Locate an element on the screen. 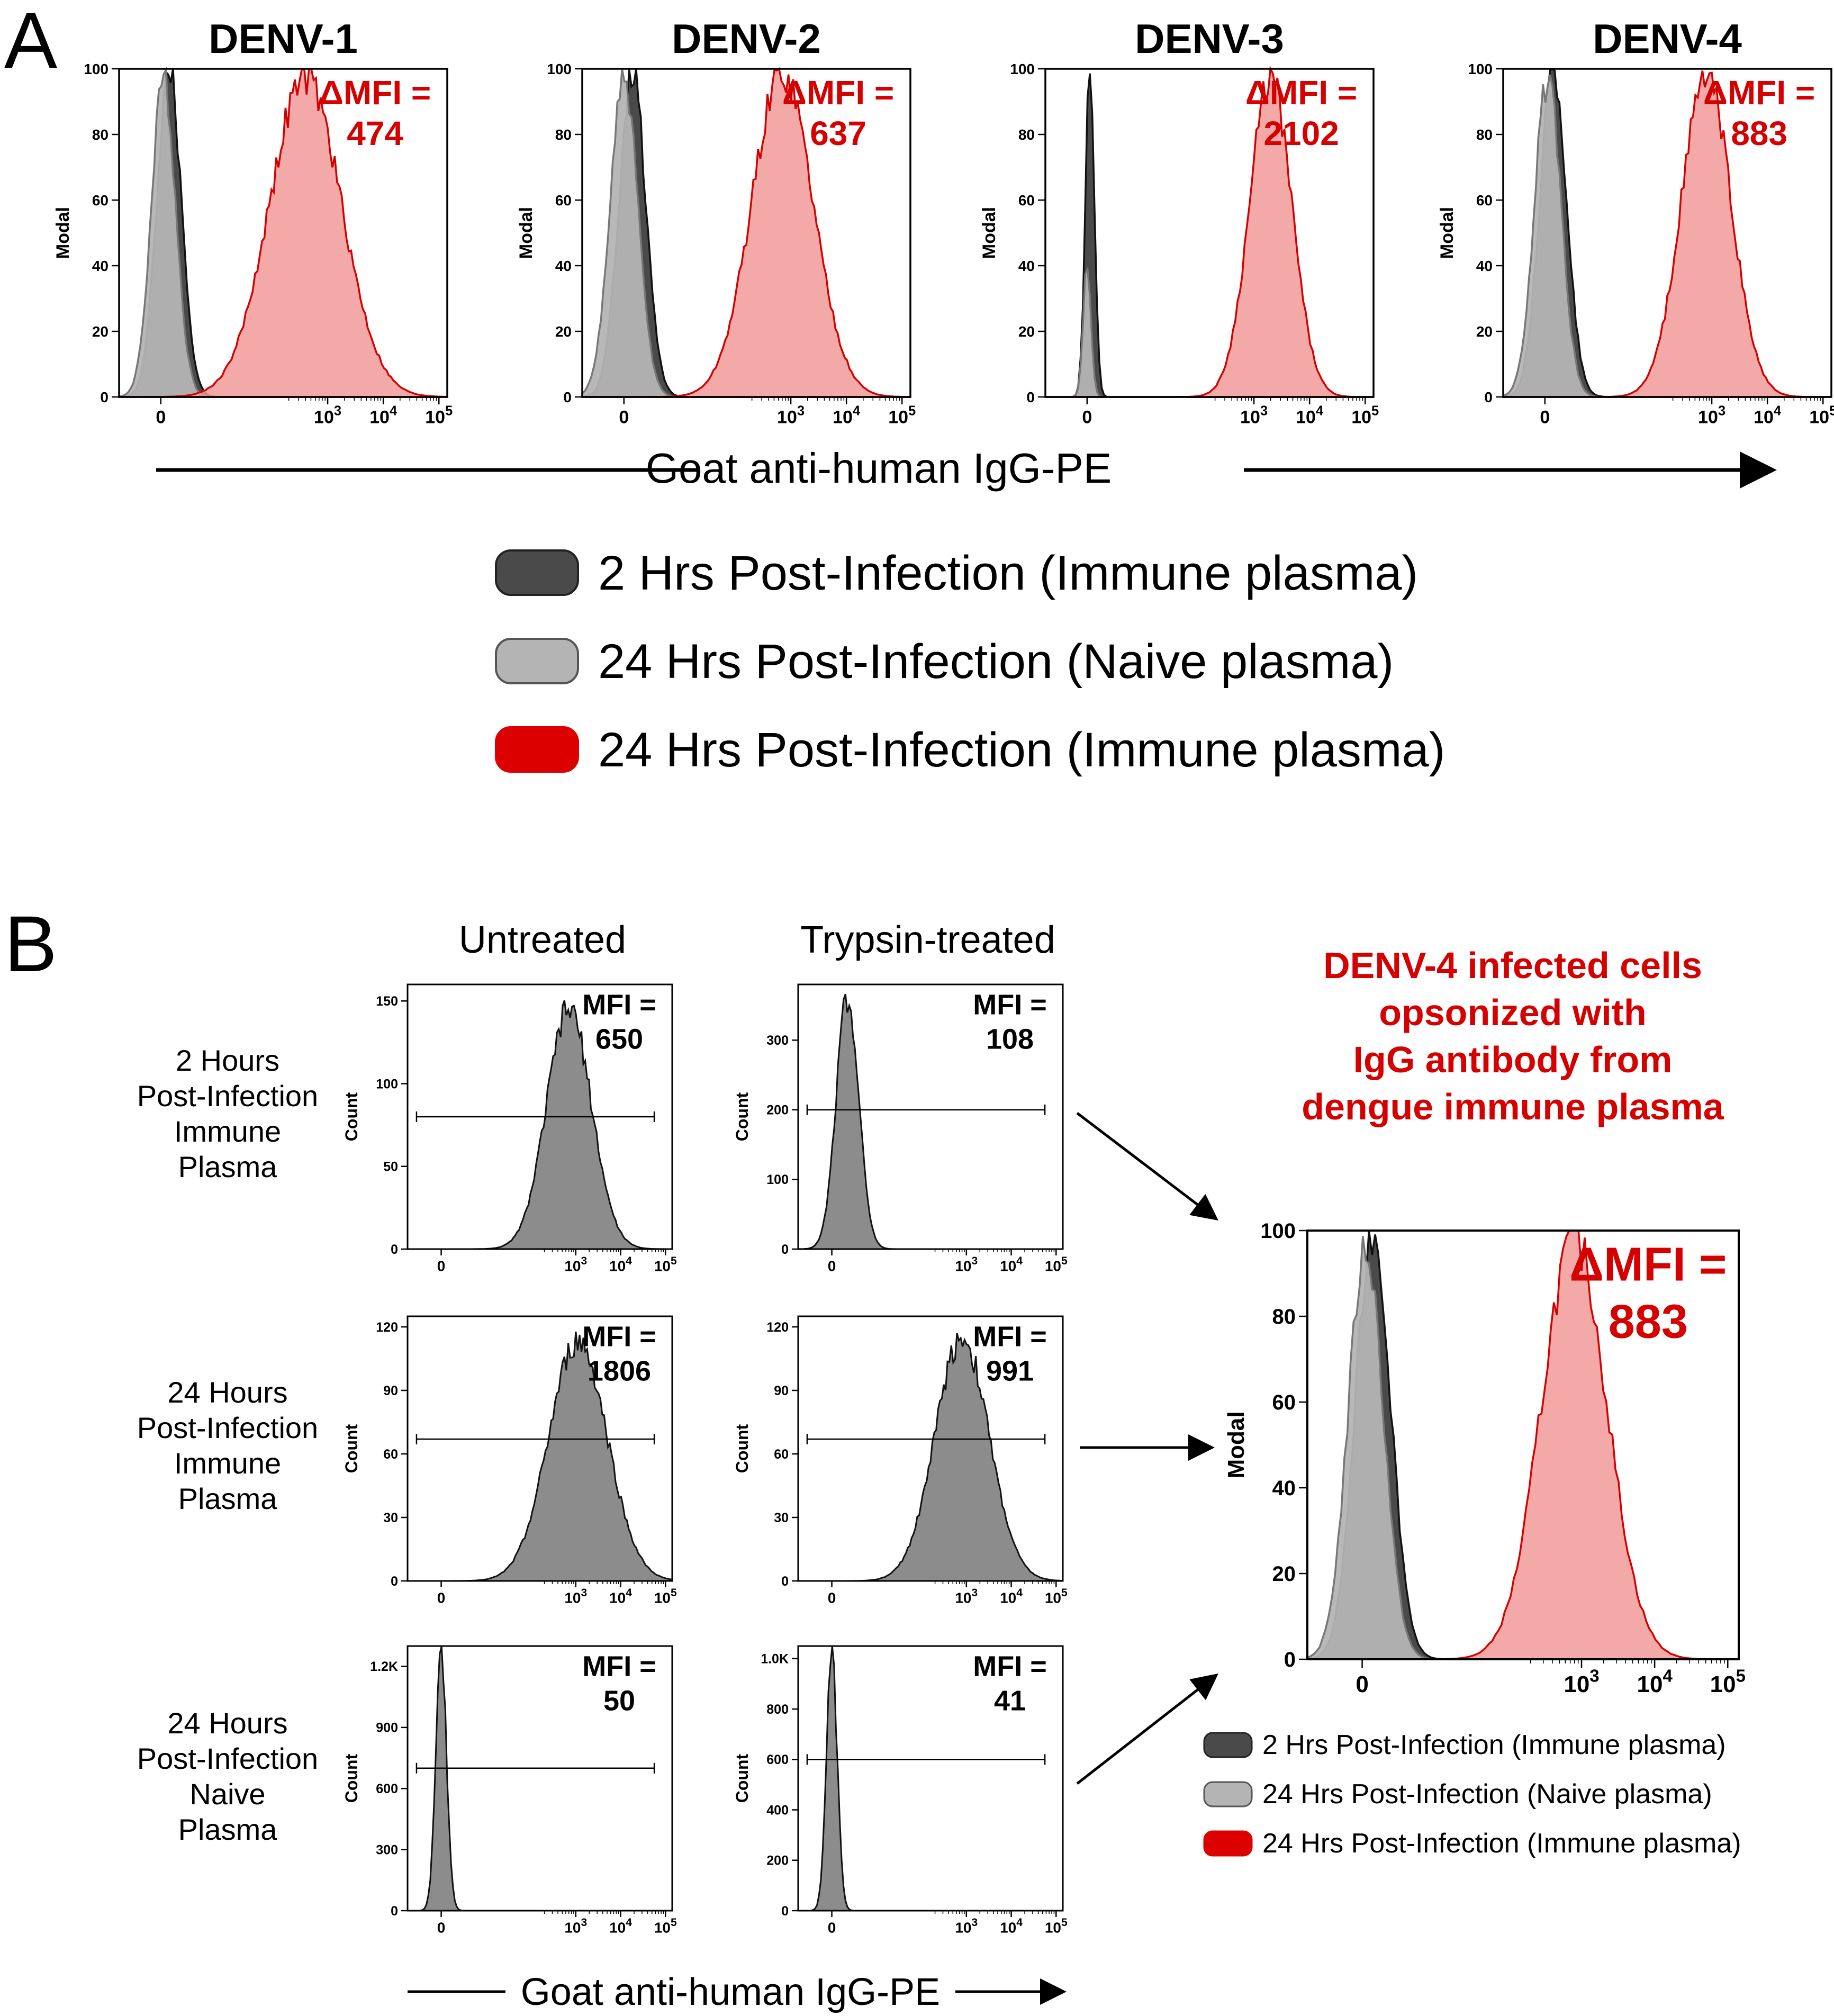 This screenshot has width=1834, height=2016. row-label-line: 24 Hours is located at coordinates (227, 1393).